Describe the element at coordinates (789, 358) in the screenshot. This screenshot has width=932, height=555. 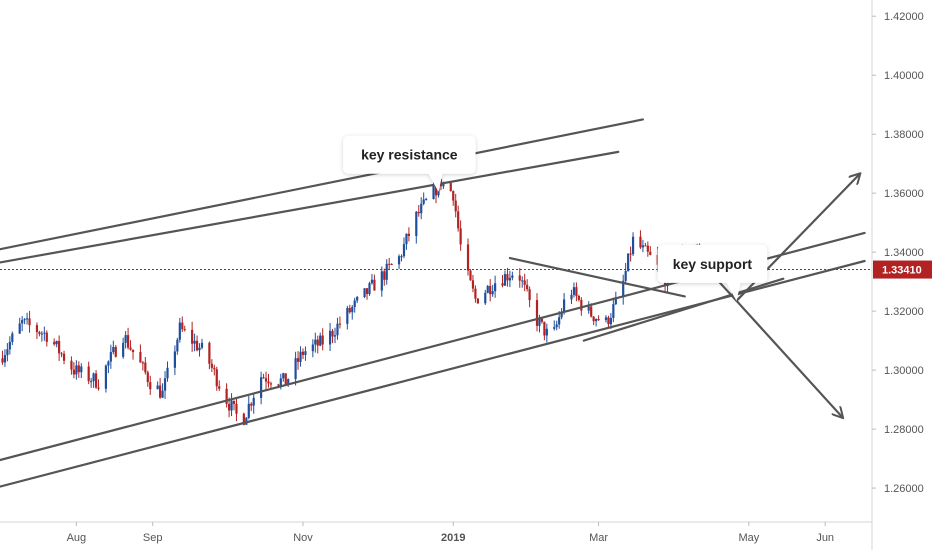
I see `bearish-scenario` at that location.